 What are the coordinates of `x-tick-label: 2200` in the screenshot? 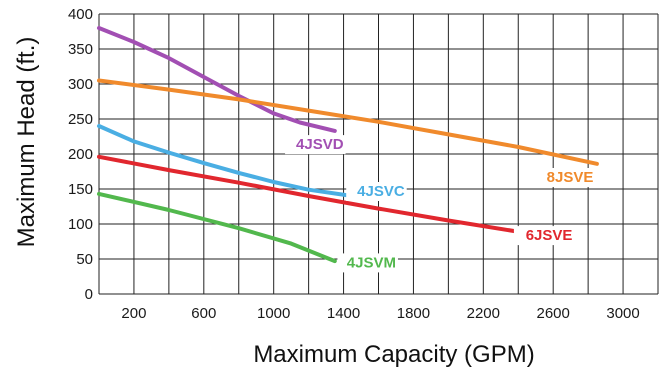 It's located at (483, 313).